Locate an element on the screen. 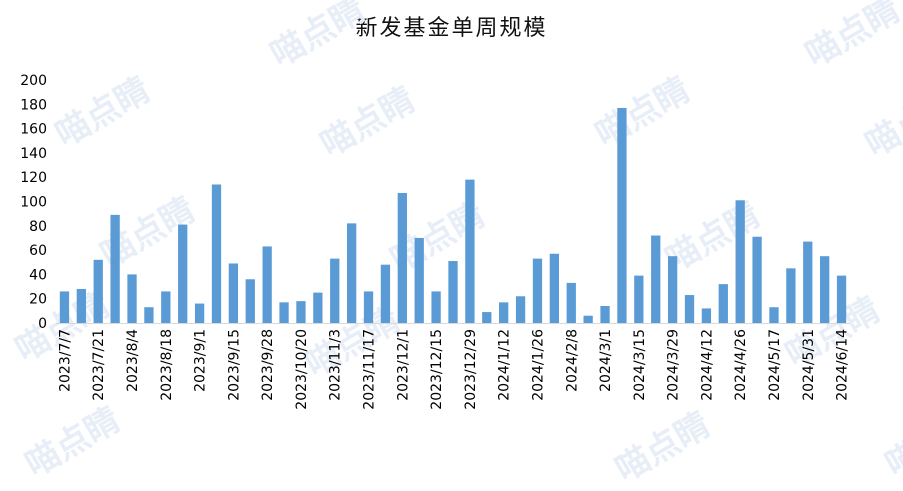 The height and width of the screenshot is (491, 903). y-tick-label: 40 is located at coordinates (38, 275).